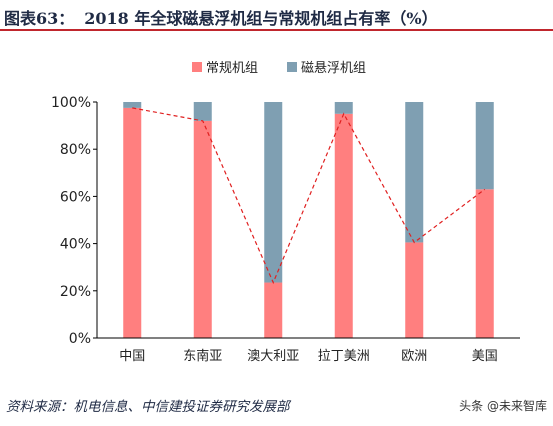 This screenshot has height=426, width=553. Describe the element at coordinates (75, 197) in the screenshot. I see `y-tick-label: 60%` at that location.